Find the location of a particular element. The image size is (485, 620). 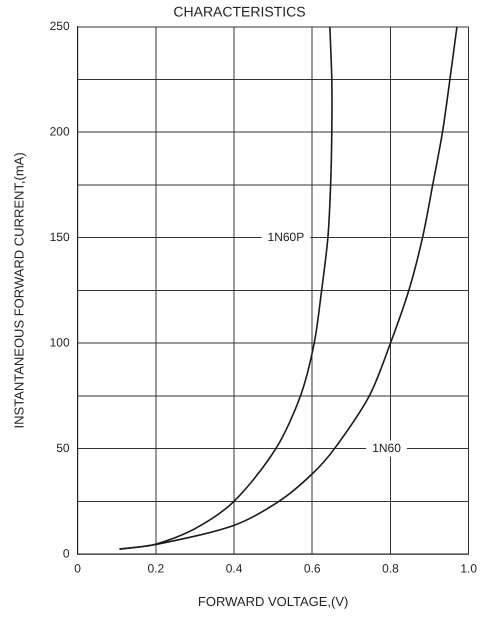

text: 1N60 is located at coordinates (387, 447).